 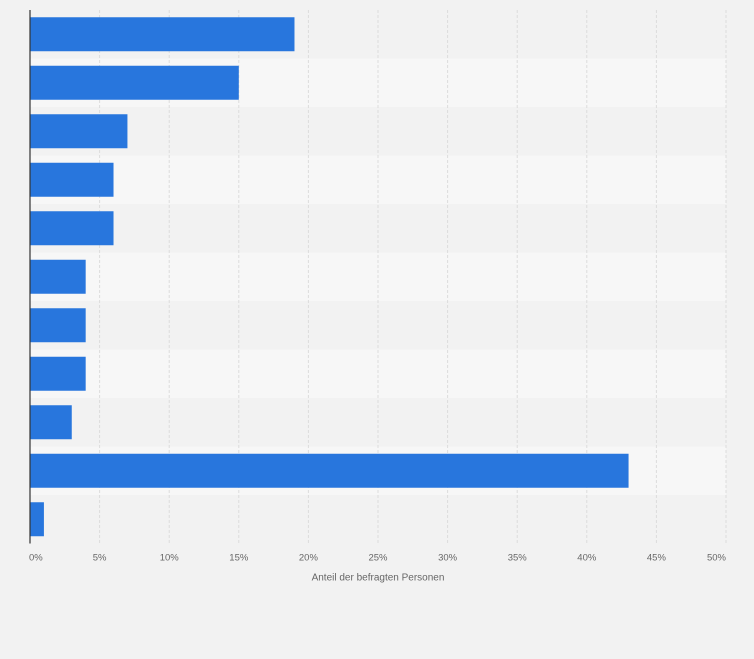 What do you see at coordinates (36, 558) in the screenshot?
I see `x-tick-label: 0%` at bounding box center [36, 558].